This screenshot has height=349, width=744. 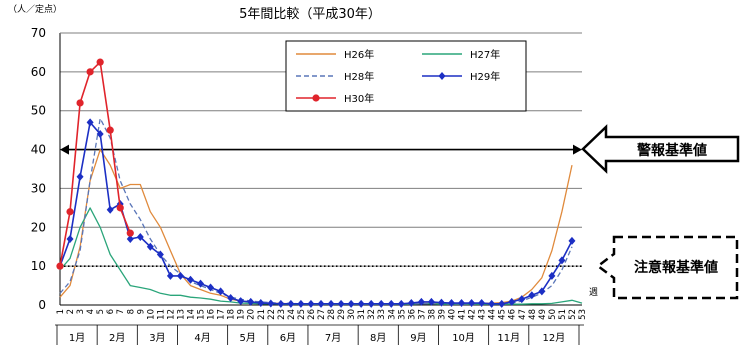 What do you see at coordinates (42, 305) in the screenshot?
I see `y-tick-label: 0` at bounding box center [42, 305].